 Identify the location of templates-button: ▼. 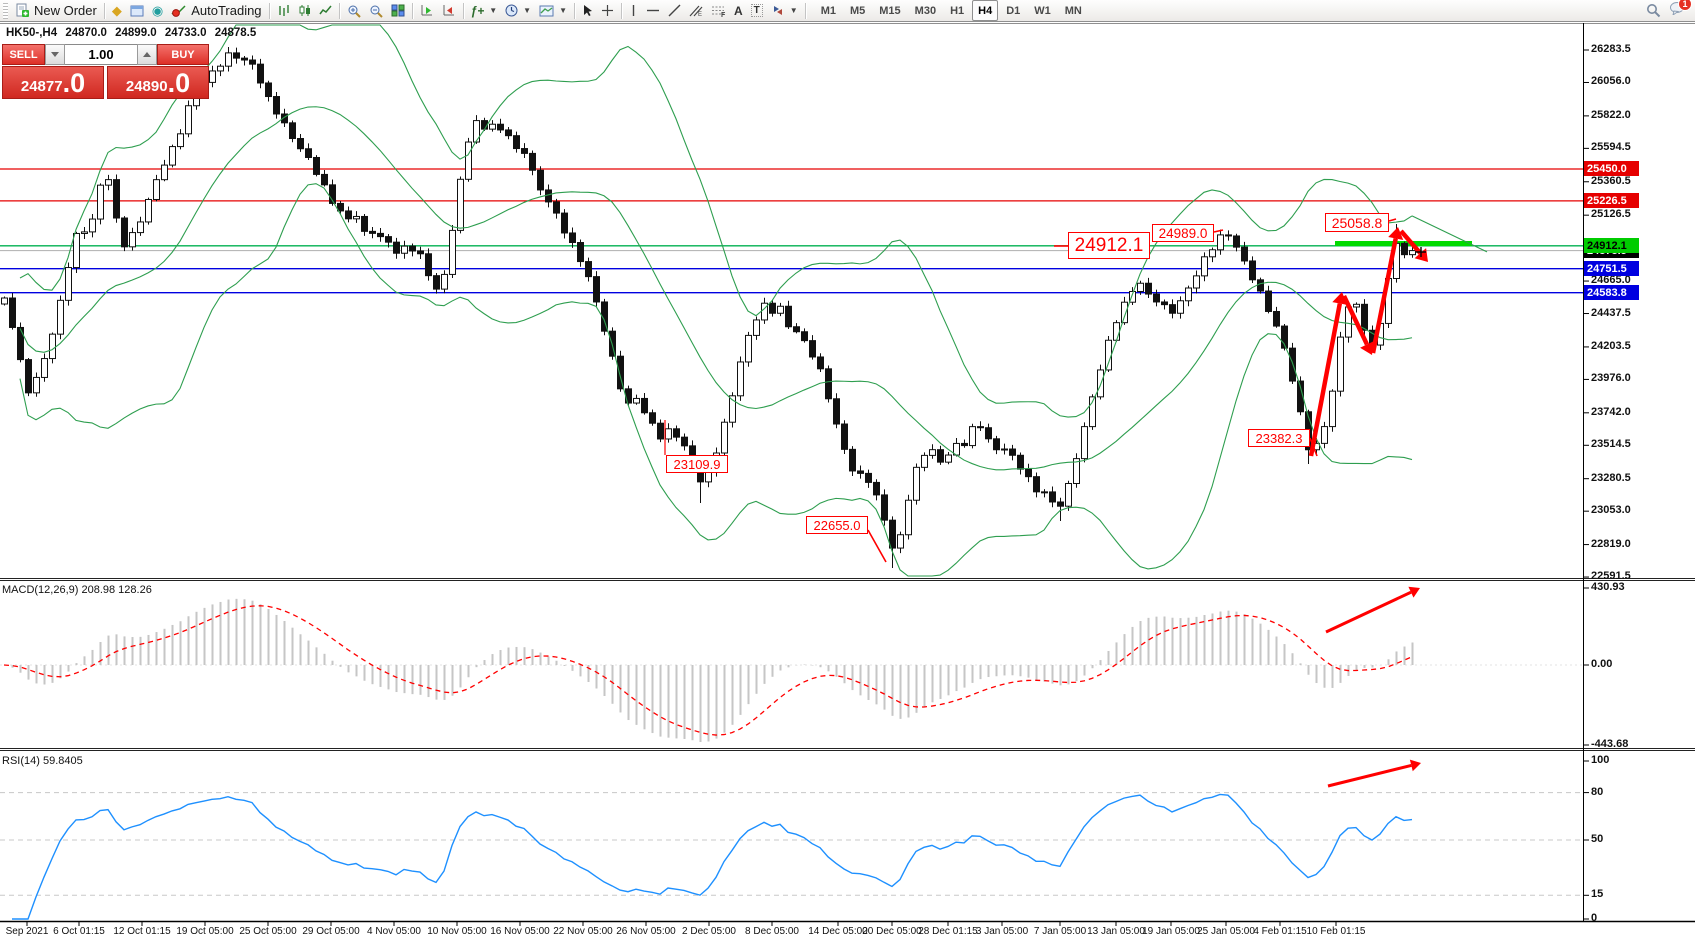
(553, 10).